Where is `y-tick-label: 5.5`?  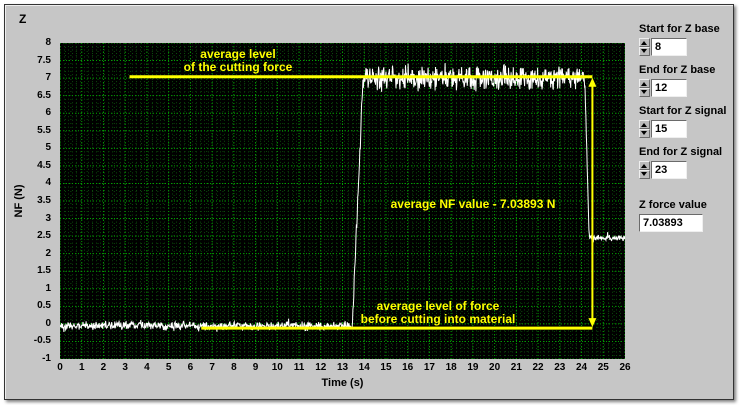 y-tick-label: 5.5 is located at coordinates (44, 130).